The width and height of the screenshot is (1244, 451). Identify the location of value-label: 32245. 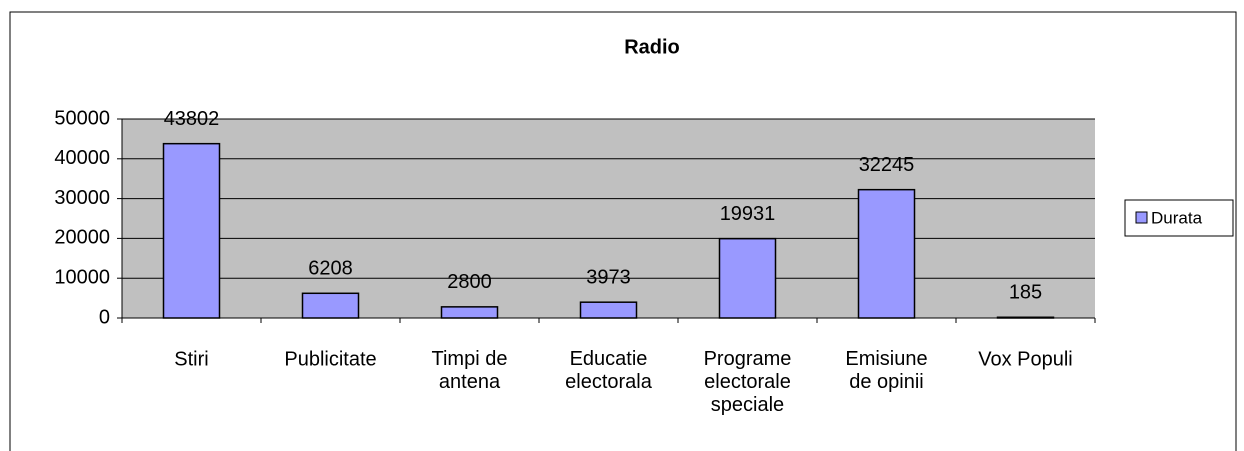
(887, 165).